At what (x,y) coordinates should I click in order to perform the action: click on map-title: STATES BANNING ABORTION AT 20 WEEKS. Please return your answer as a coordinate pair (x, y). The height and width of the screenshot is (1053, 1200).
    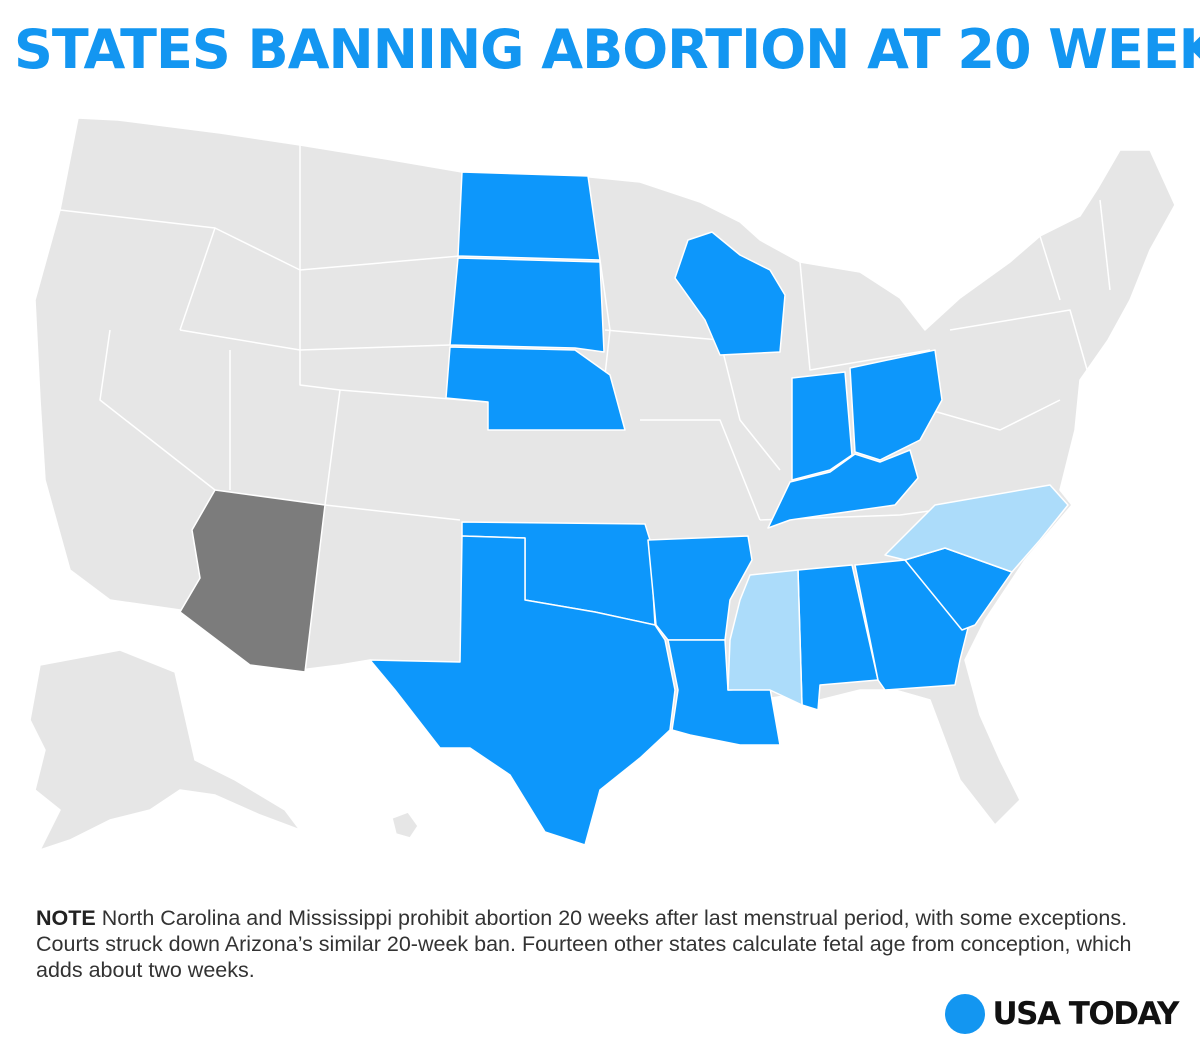
    Looking at the image, I should click on (607, 49).